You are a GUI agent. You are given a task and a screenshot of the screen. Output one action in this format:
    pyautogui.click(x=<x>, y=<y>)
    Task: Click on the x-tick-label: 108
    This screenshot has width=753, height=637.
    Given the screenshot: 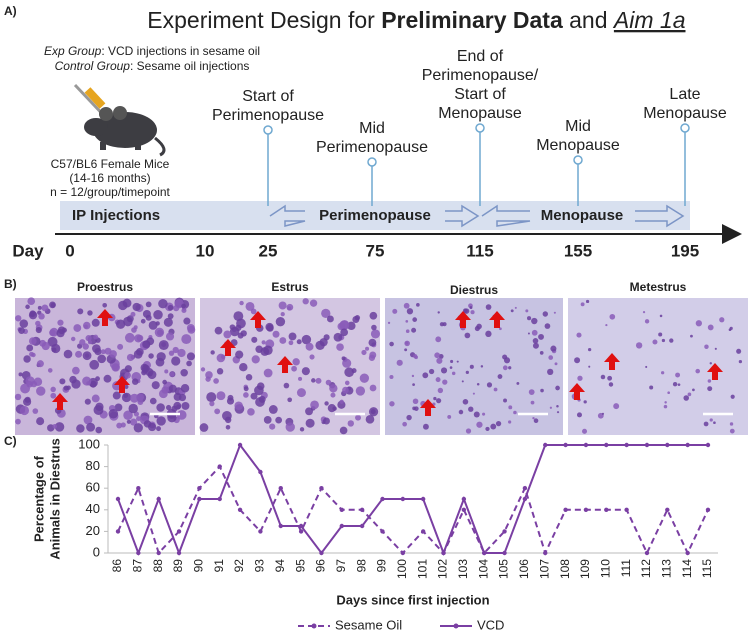 What is the action you would take?
    pyautogui.click(x=565, y=569)
    